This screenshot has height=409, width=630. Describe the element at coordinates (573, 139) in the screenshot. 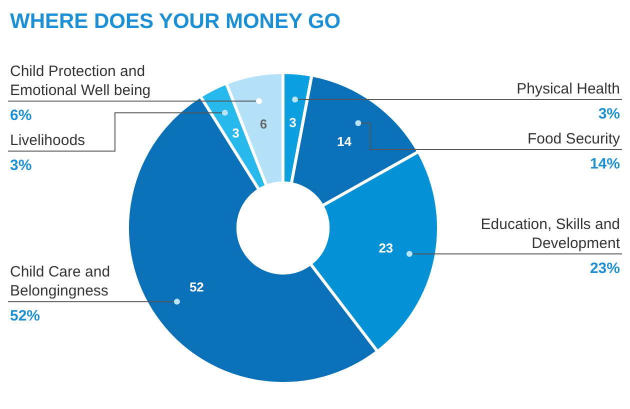

I see `slice-label: Food Security` at that location.